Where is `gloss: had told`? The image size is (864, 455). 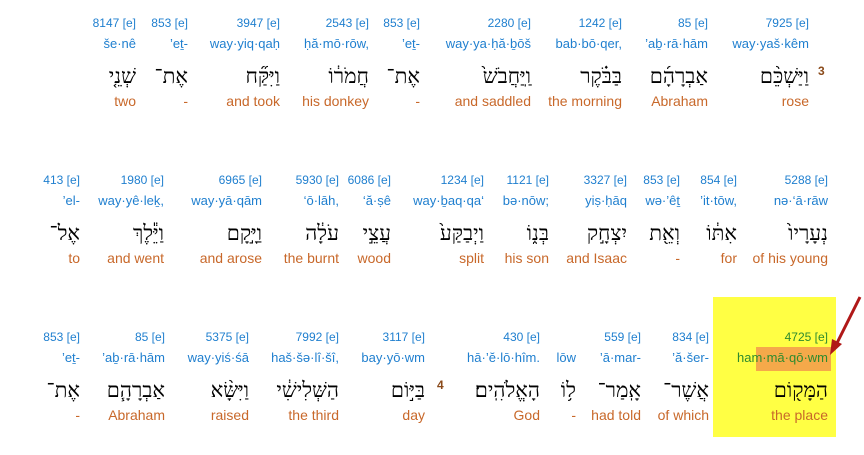
gloss: had told is located at coordinates (616, 415).